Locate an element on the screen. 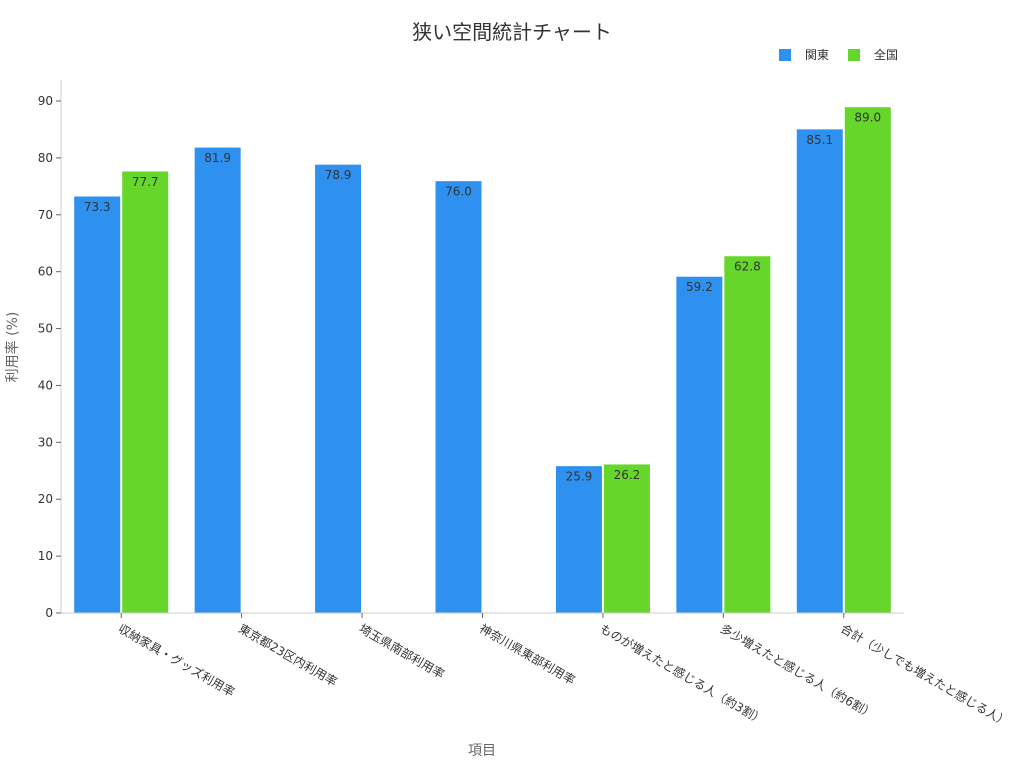  y-tick-label: 70 is located at coordinates (45, 215).